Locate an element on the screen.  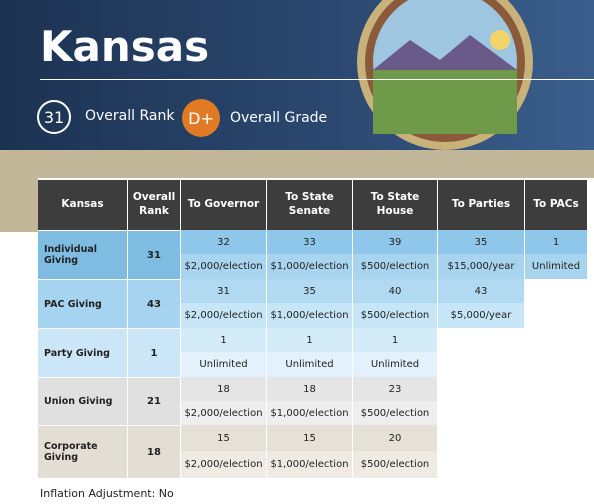
column-header: Kansas is located at coordinates (83, 205).